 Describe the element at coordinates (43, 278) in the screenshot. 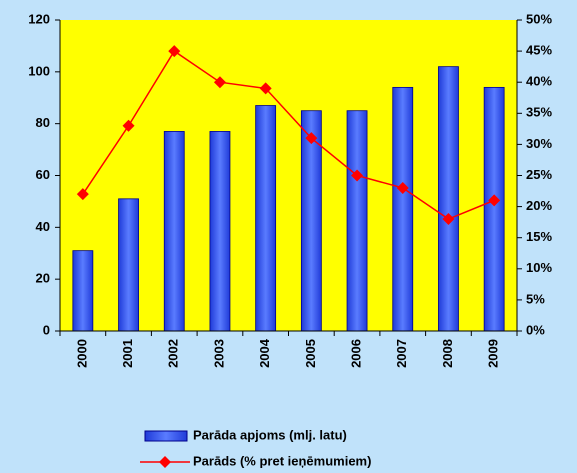

I see `y-tick-label: 20` at that location.